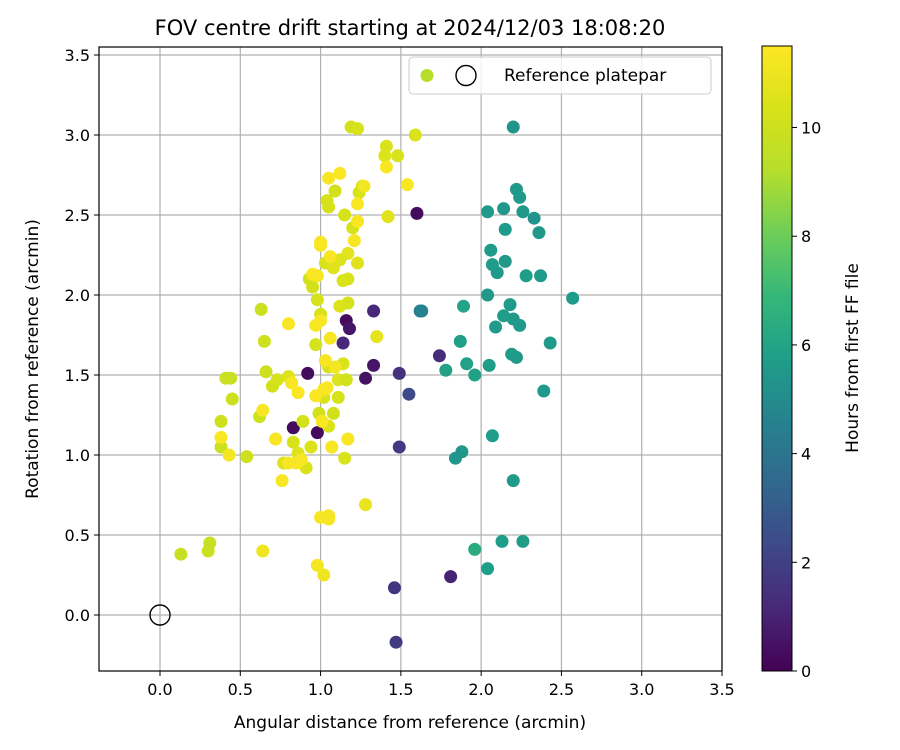  I want to click on legend: Reference platepar, so click(560, 75).